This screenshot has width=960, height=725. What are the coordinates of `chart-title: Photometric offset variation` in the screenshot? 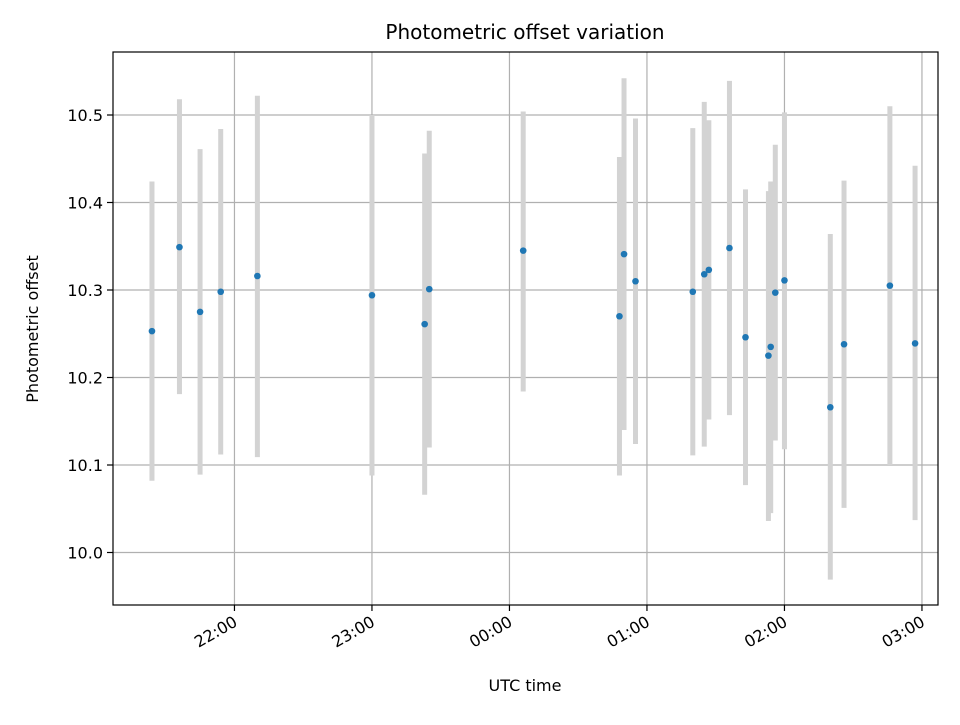 It's located at (524, 32).